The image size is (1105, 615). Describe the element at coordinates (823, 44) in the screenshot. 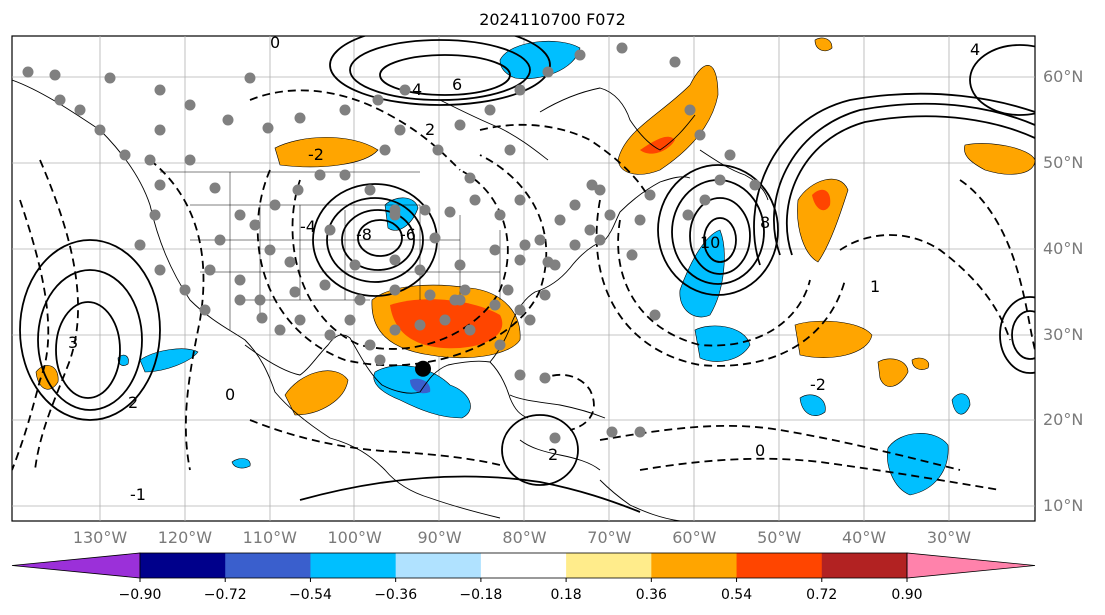

I see `orange-area-labrador` at that location.